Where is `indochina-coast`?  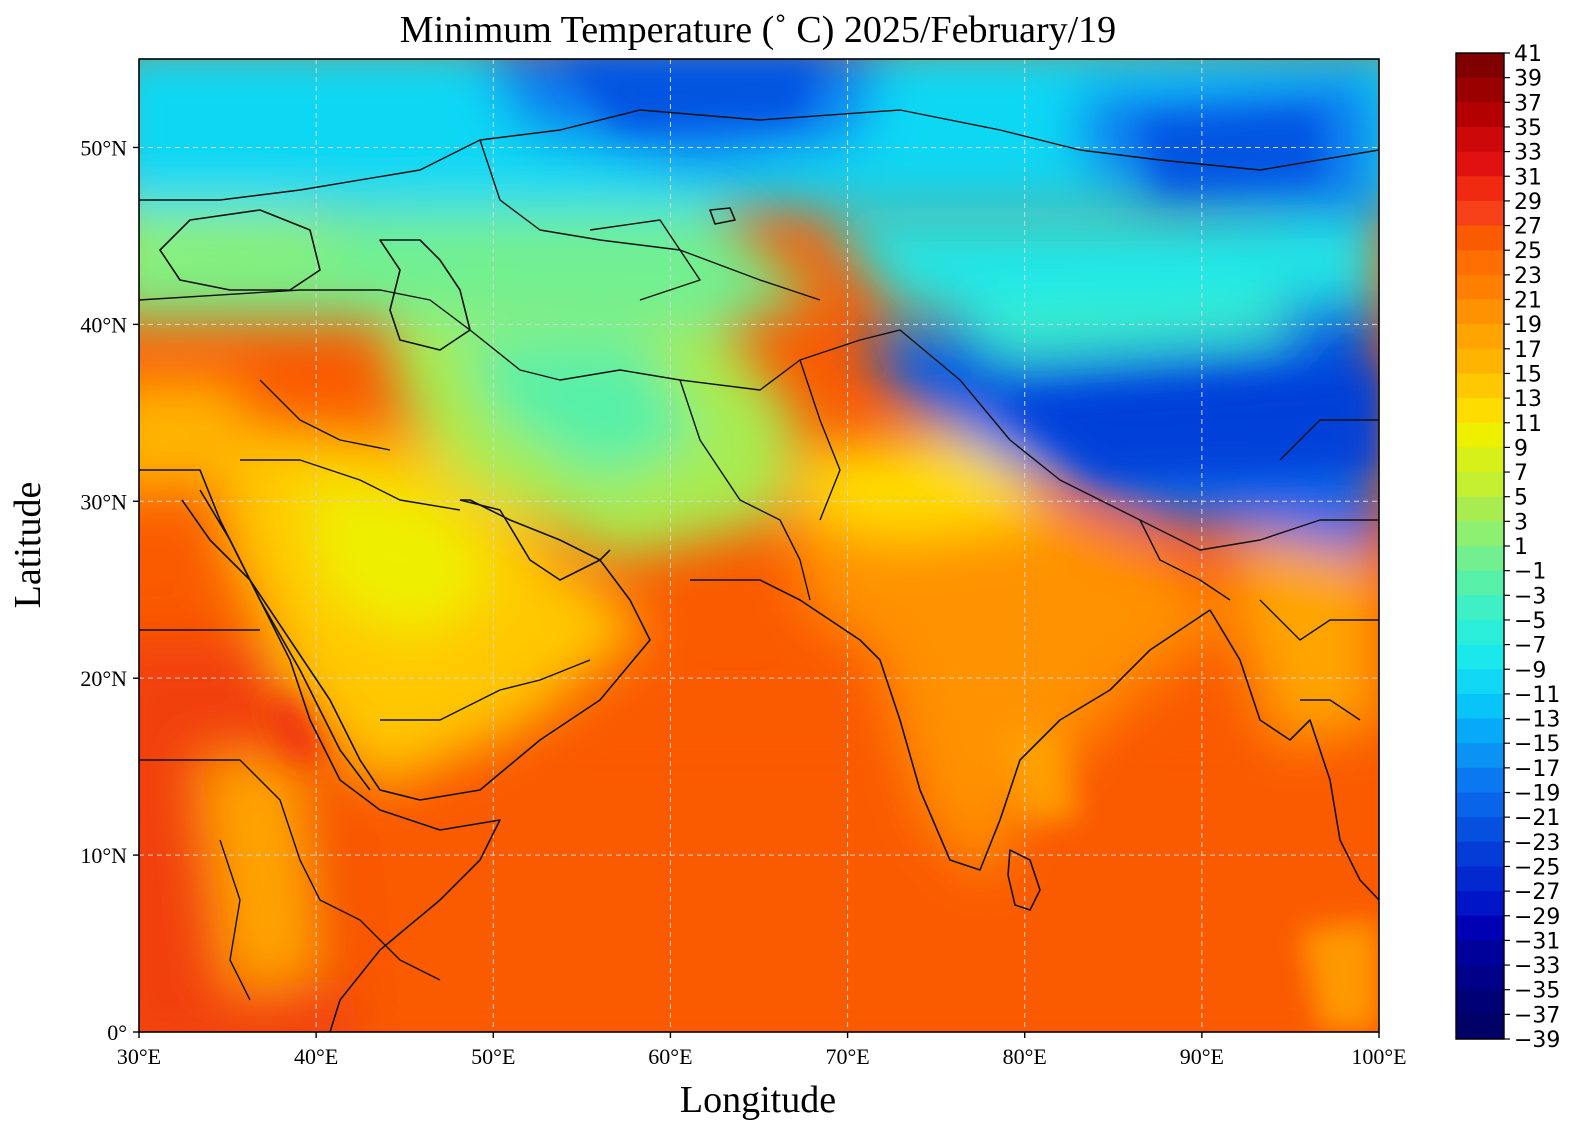
indochina-coast is located at coordinates (1294, 755).